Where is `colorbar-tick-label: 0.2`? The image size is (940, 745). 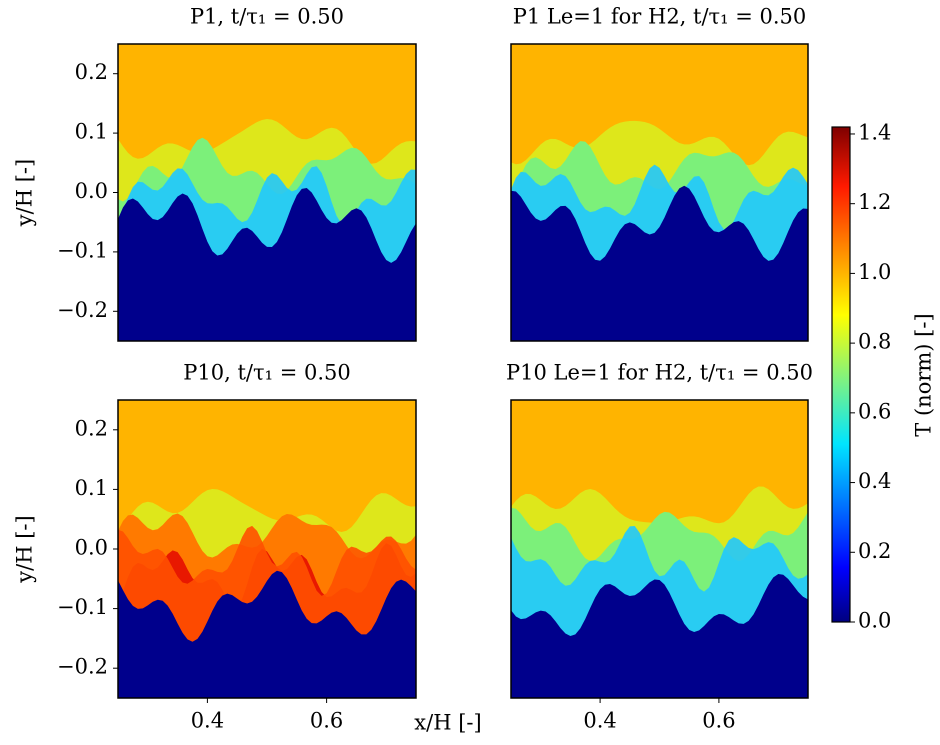
colorbar-tick-label: 0.2 is located at coordinates (874, 551).